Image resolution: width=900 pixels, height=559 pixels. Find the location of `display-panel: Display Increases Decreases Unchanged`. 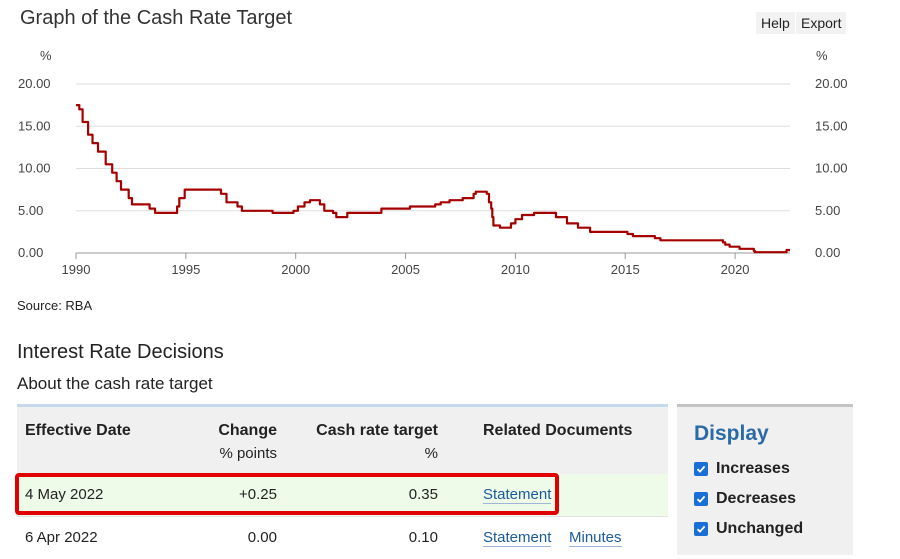

display-panel: Display Increases Decreases Unchanged is located at coordinates (765, 479).